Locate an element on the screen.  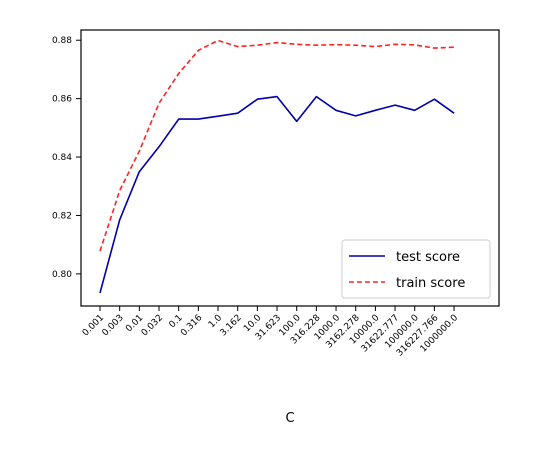
x-tick-label: 0.003 is located at coordinates (113, 325).